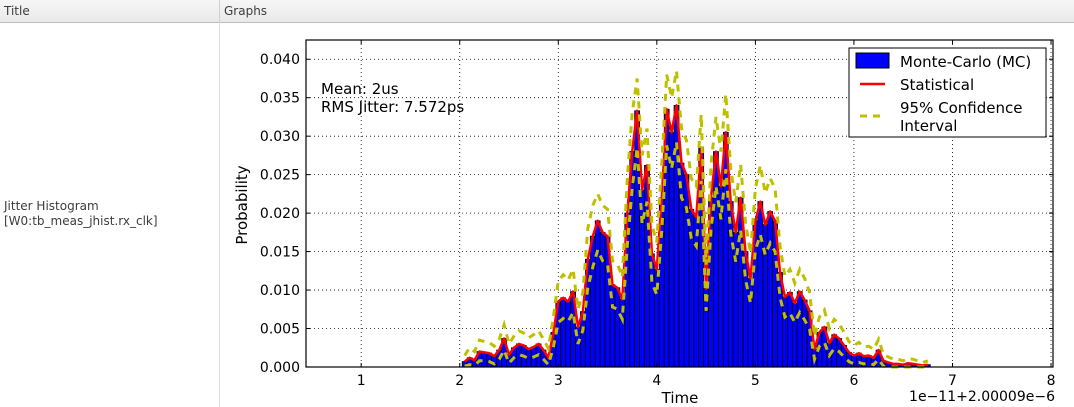  Describe the element at coordinates (755, 381) in the screenshot. I see `x-tick-label: 5` at that location.